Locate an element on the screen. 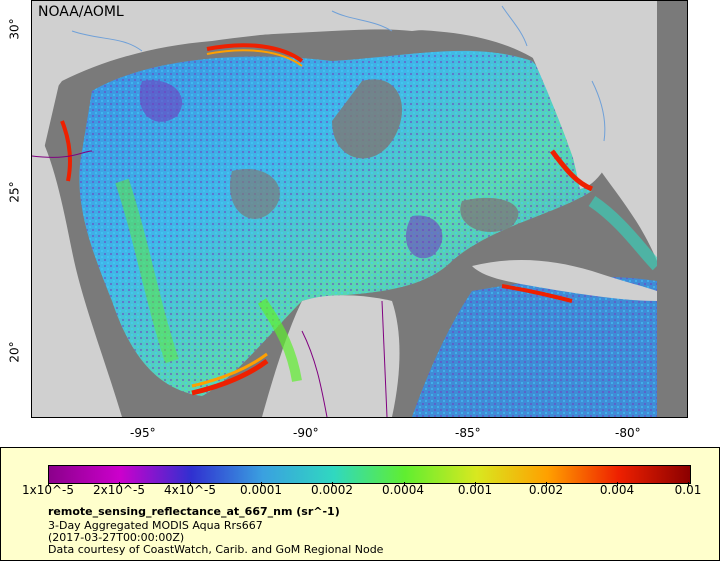  colorbar-tick-label: 0.0001 is located at coordinates (261, 490).